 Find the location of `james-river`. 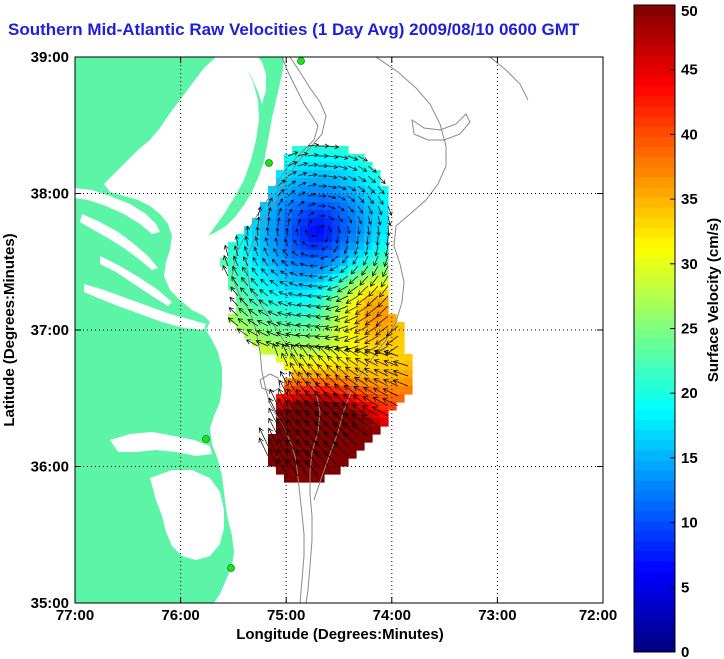

james-river is located at coordinates (145, 307).